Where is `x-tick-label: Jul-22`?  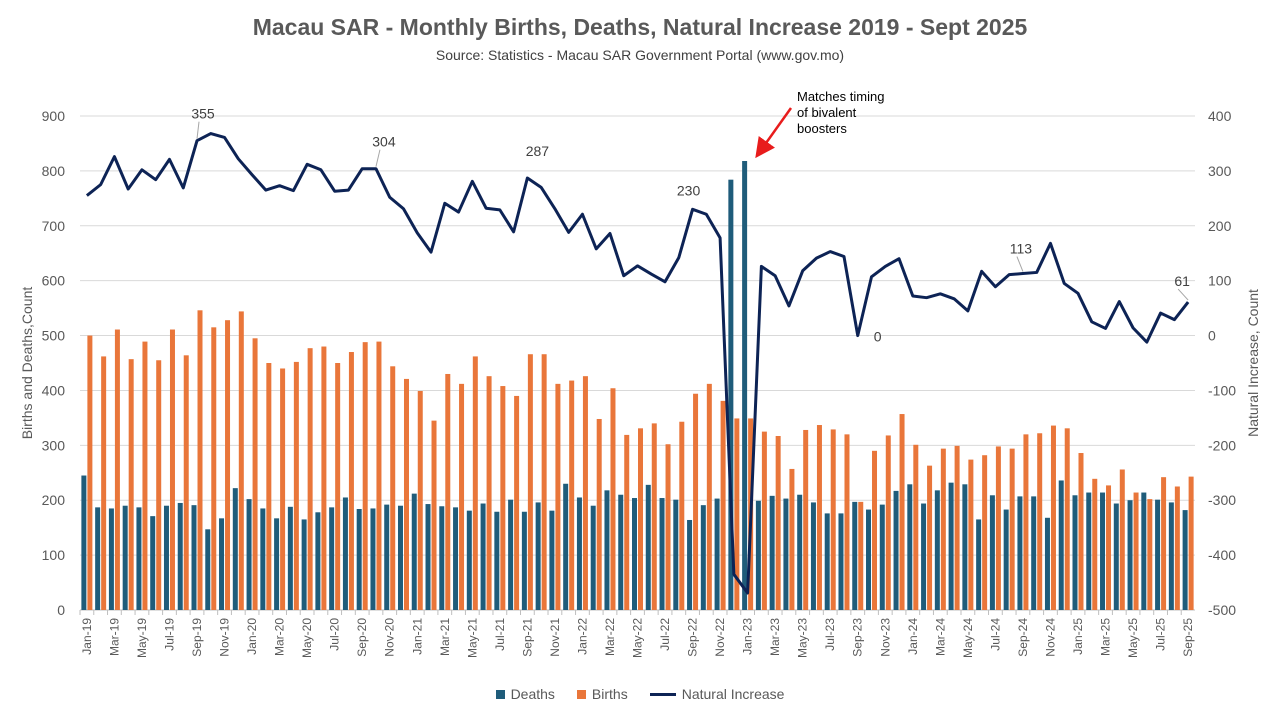 x-tick-label: Jul-22 is located at coordinates (665, 634).